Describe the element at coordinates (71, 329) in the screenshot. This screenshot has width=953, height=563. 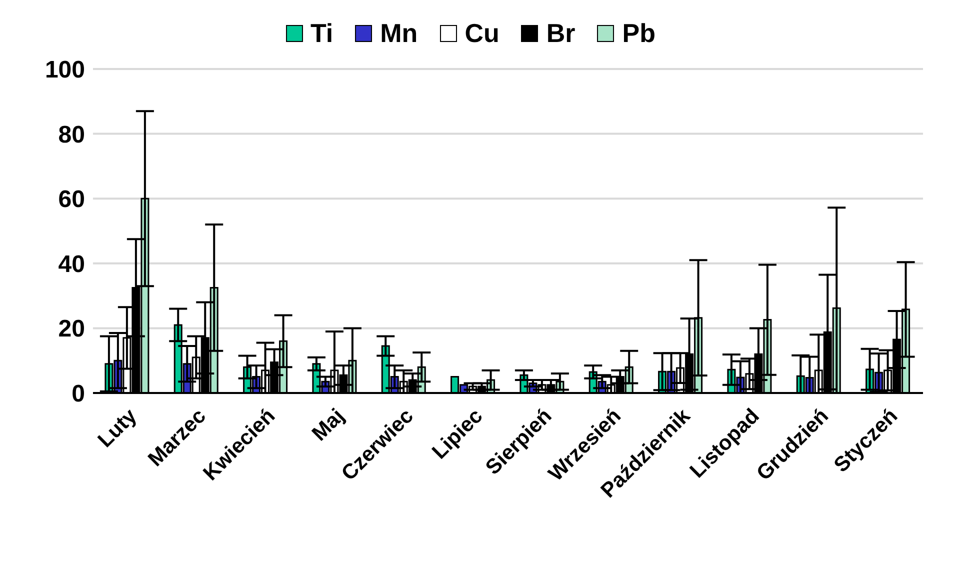
I see `y-tick-label: 20` at that location.